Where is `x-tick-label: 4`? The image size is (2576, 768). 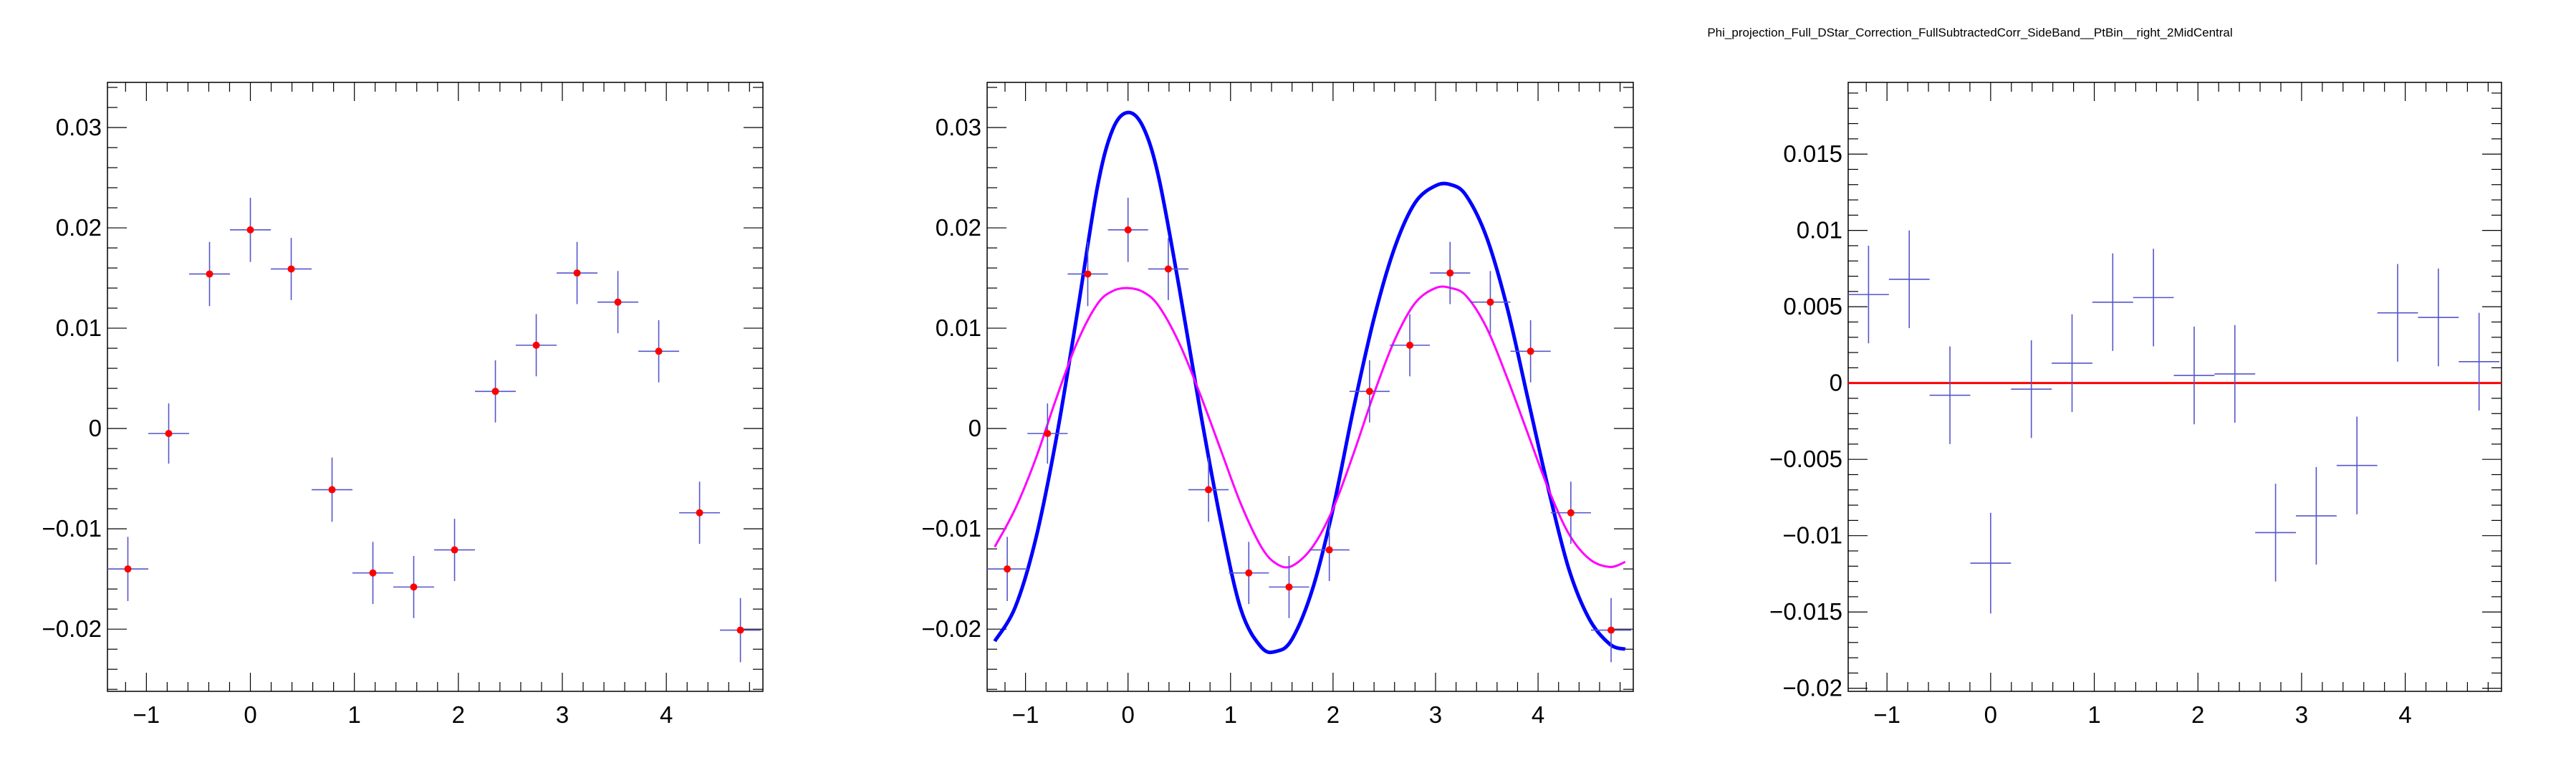
x-tick-label: 4 is located at coordinates (2404, 714).